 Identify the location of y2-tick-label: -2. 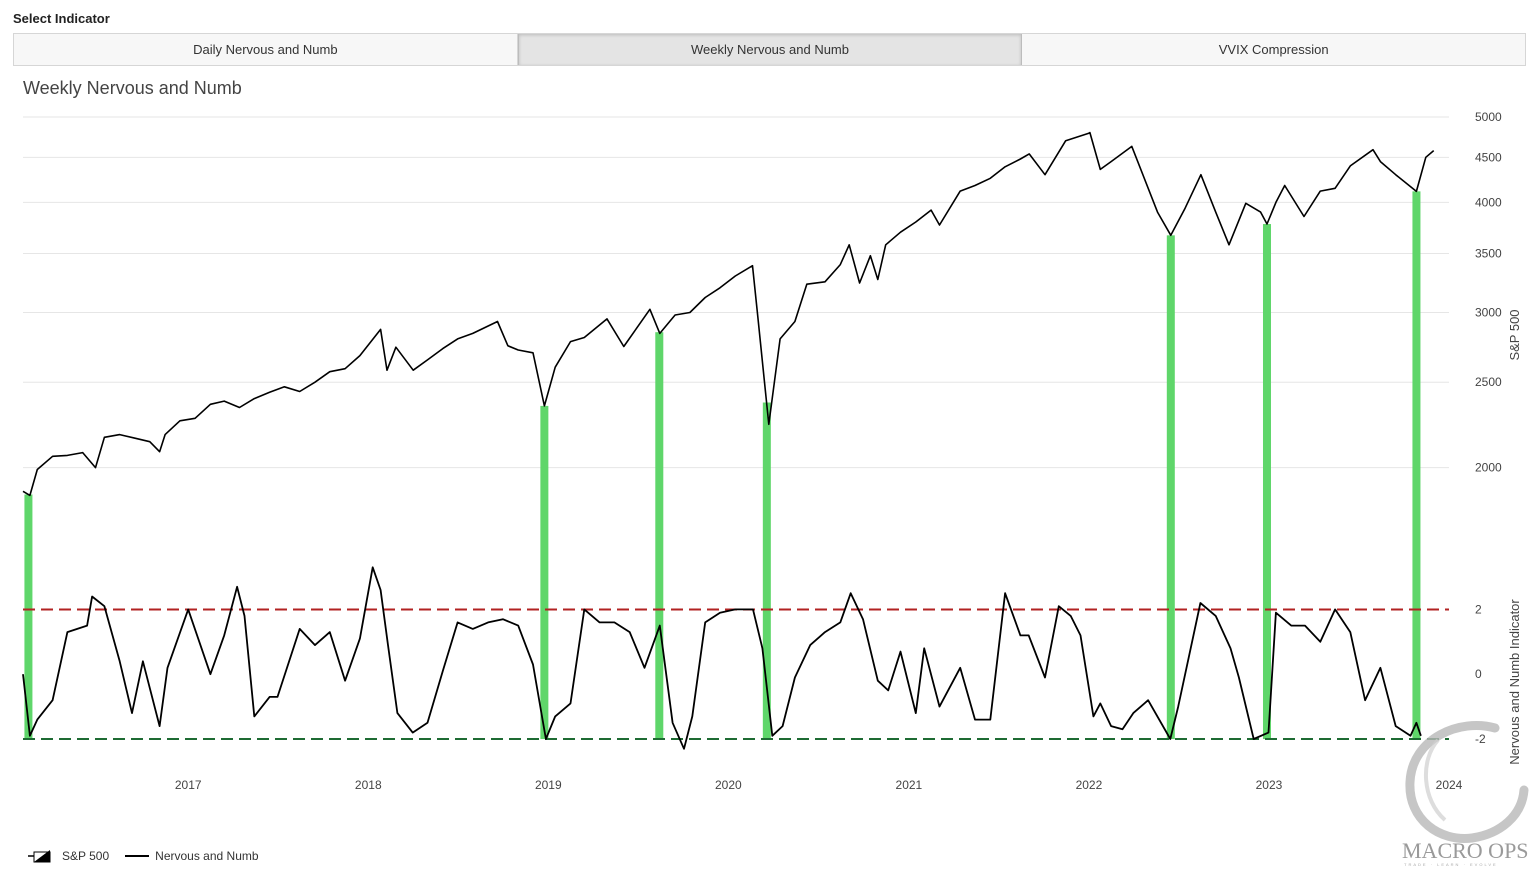
(1480, 739).